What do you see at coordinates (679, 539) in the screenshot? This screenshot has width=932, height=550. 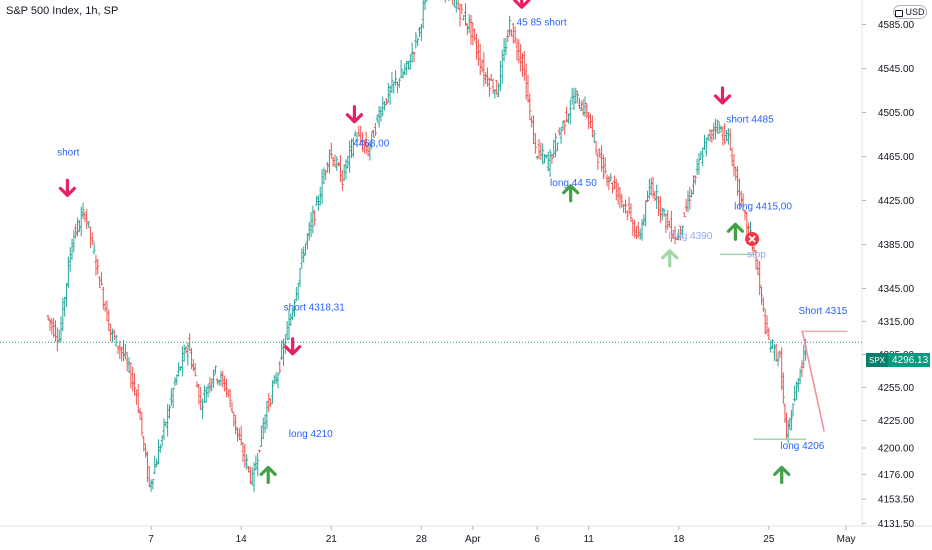 I see `x-tick-label: 18` at bounding box center [679, 539].